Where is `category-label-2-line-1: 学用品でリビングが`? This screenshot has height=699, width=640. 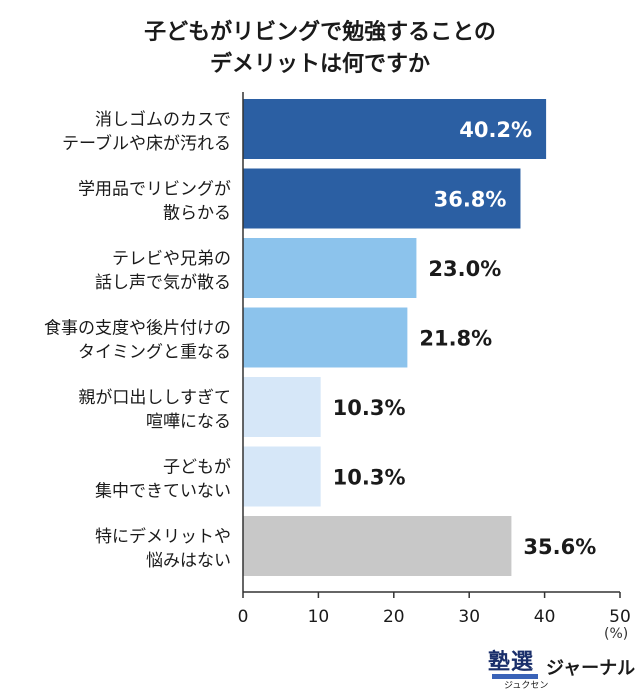
category-label-2-line-1: 学用品でリビングが is located at coordinates (154, 190).